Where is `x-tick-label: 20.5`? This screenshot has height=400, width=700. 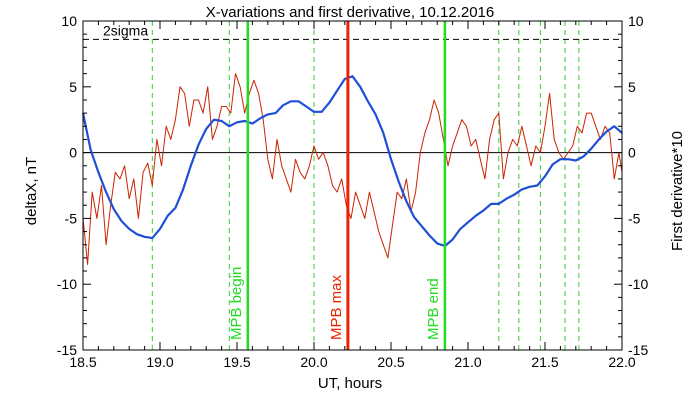 x-tick-label: 20.5 is located at coordinates (390, 362).